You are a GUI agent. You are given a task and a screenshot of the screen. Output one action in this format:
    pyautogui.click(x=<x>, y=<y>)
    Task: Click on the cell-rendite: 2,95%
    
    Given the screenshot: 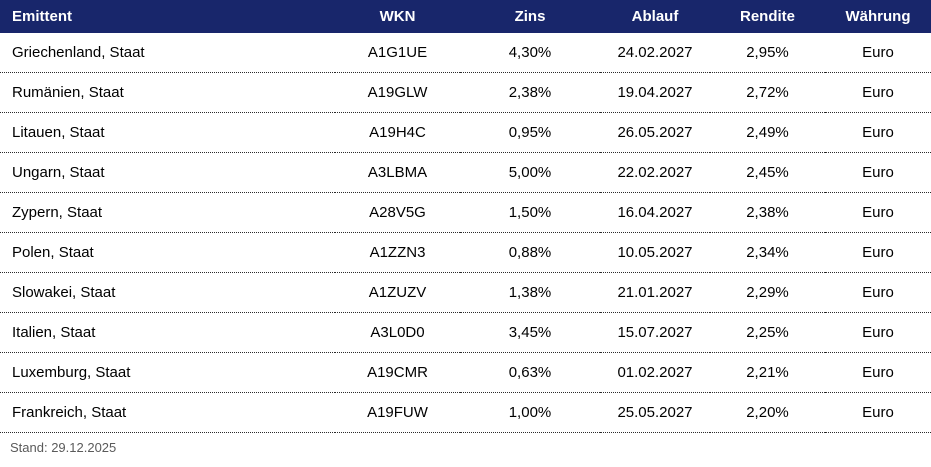 What is the action you would take?
    pyautogui.click(x=767, y=53)
    